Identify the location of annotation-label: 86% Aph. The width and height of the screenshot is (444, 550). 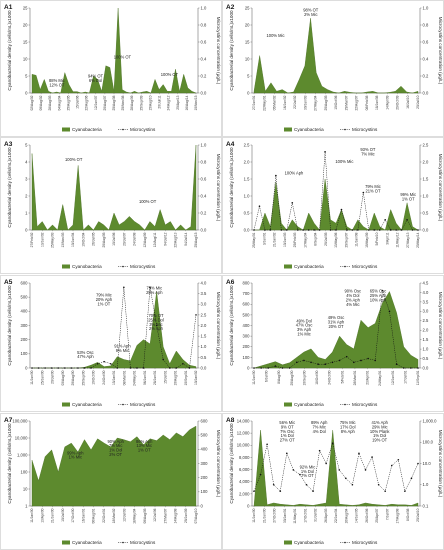
(144, 441).